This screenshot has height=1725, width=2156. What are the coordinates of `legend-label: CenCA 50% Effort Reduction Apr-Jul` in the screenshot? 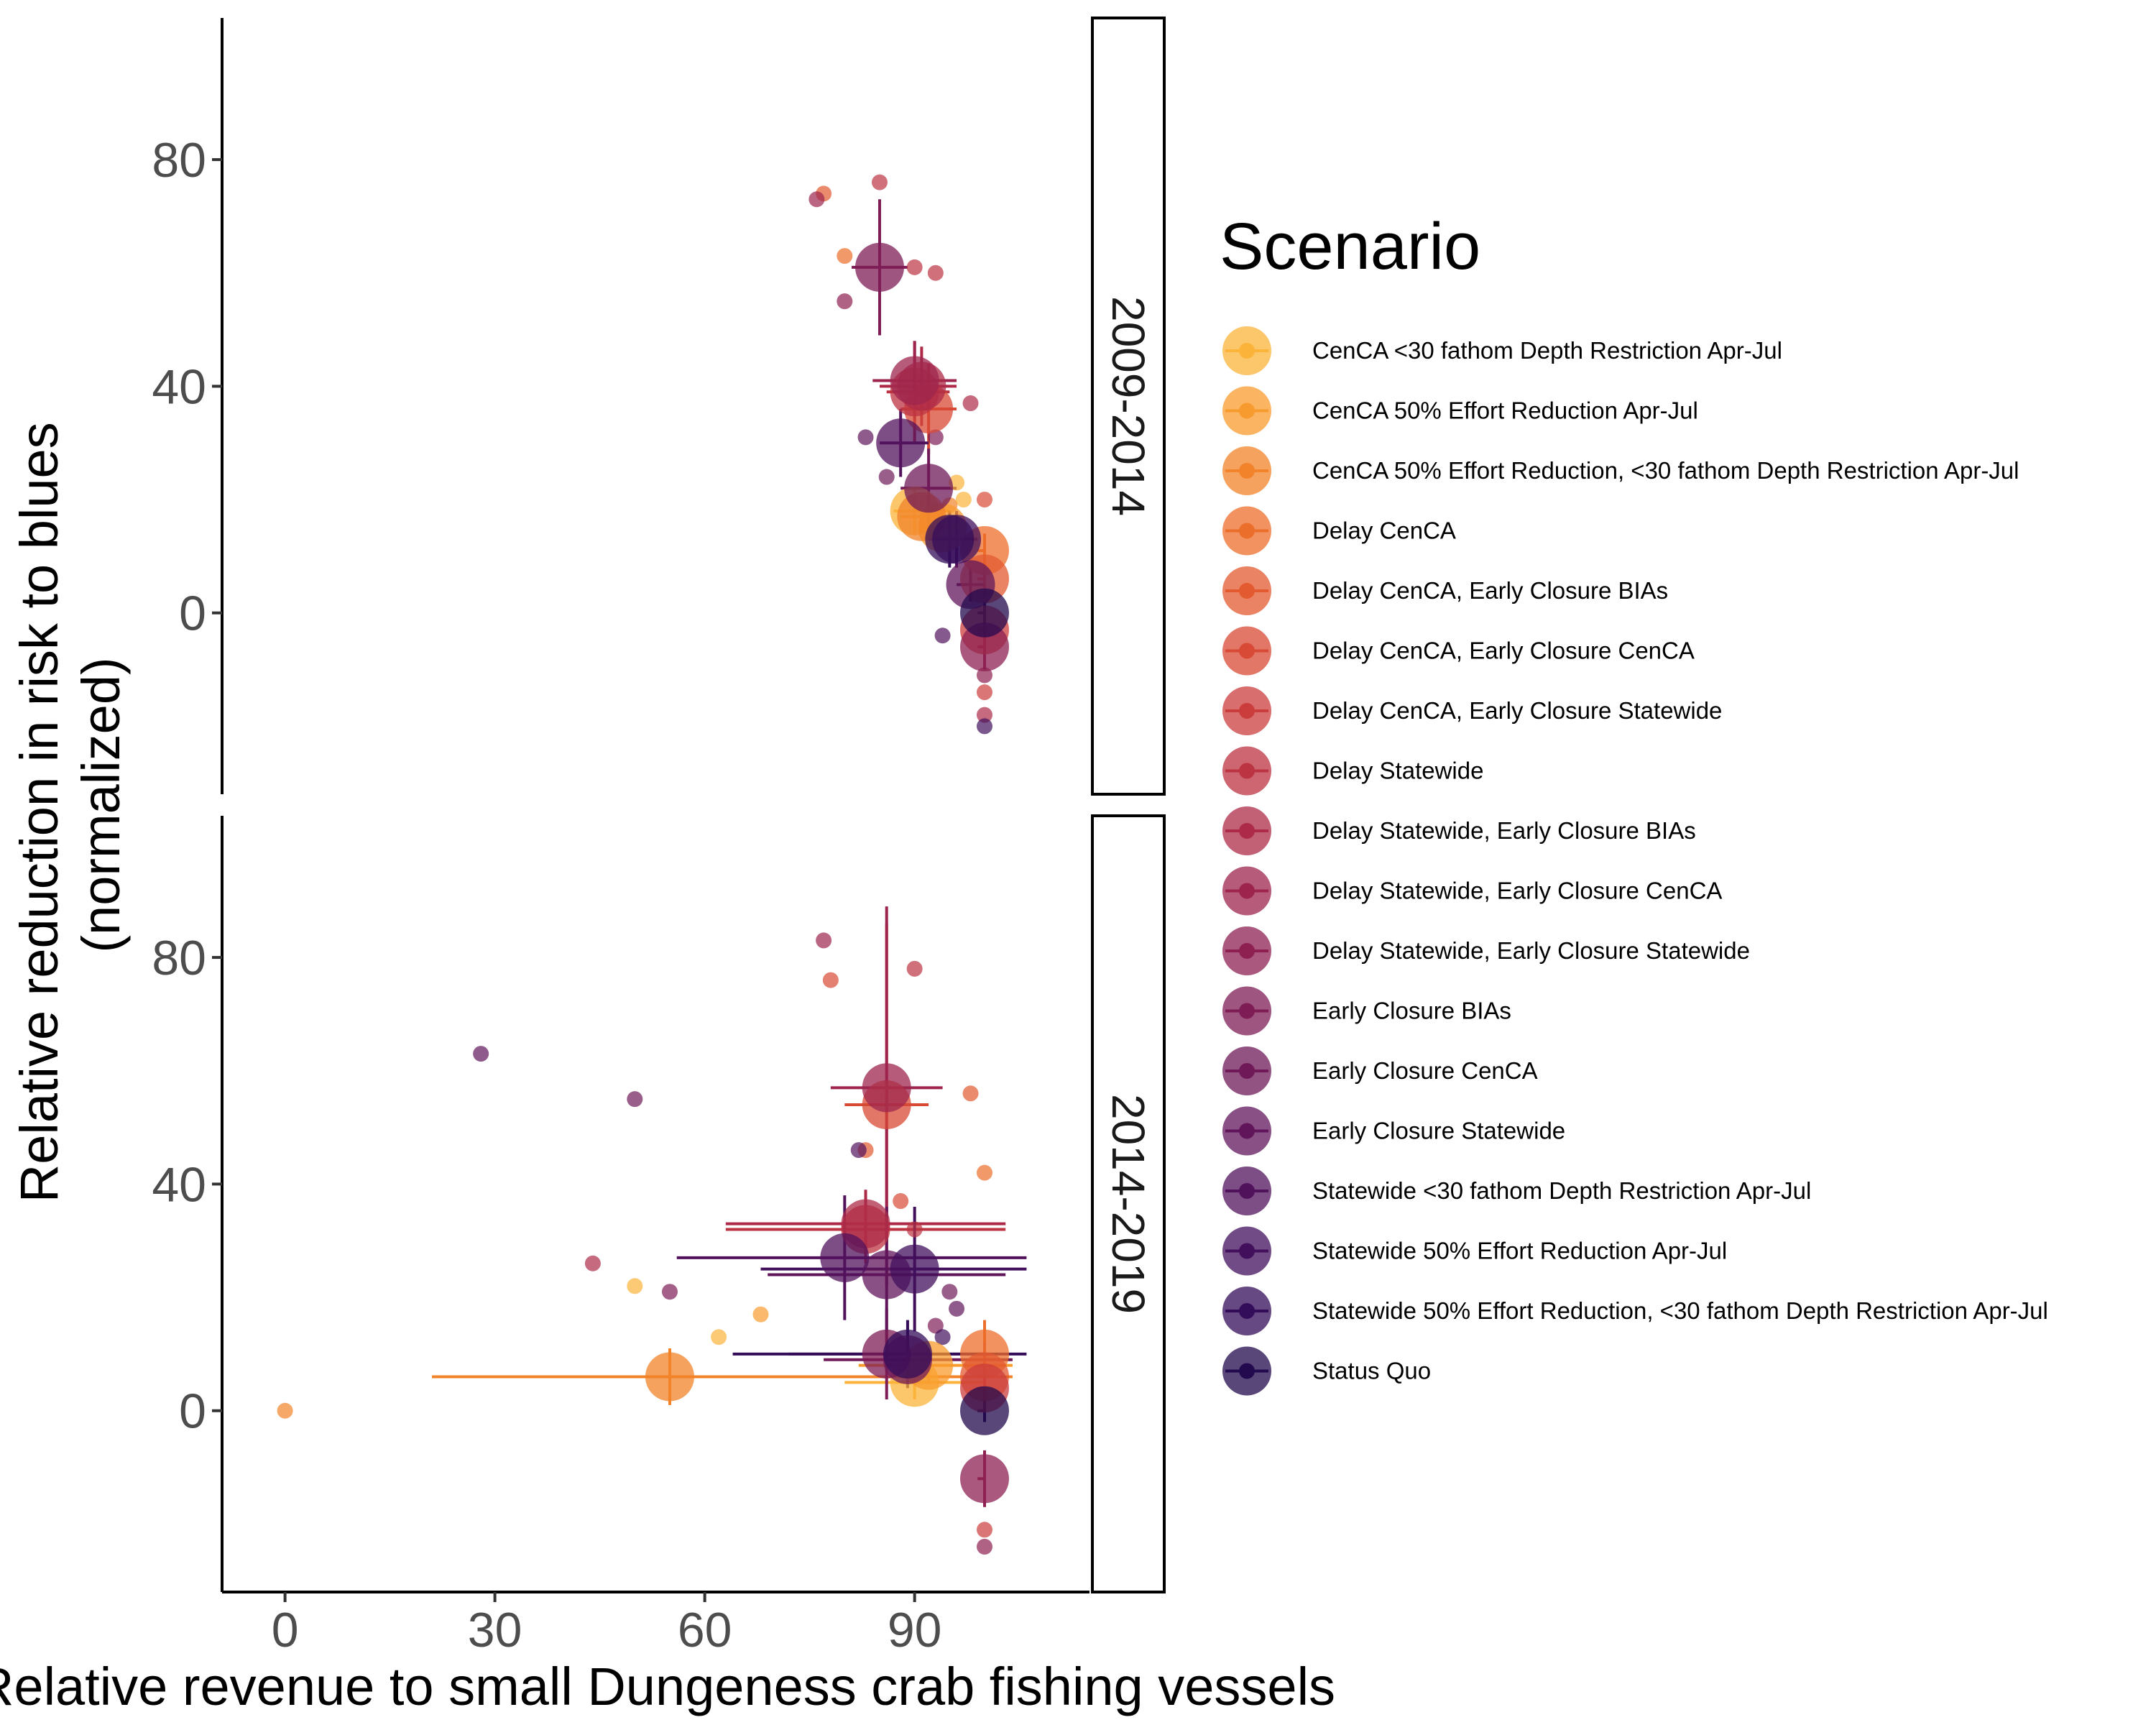 It's located at (1505, 410).